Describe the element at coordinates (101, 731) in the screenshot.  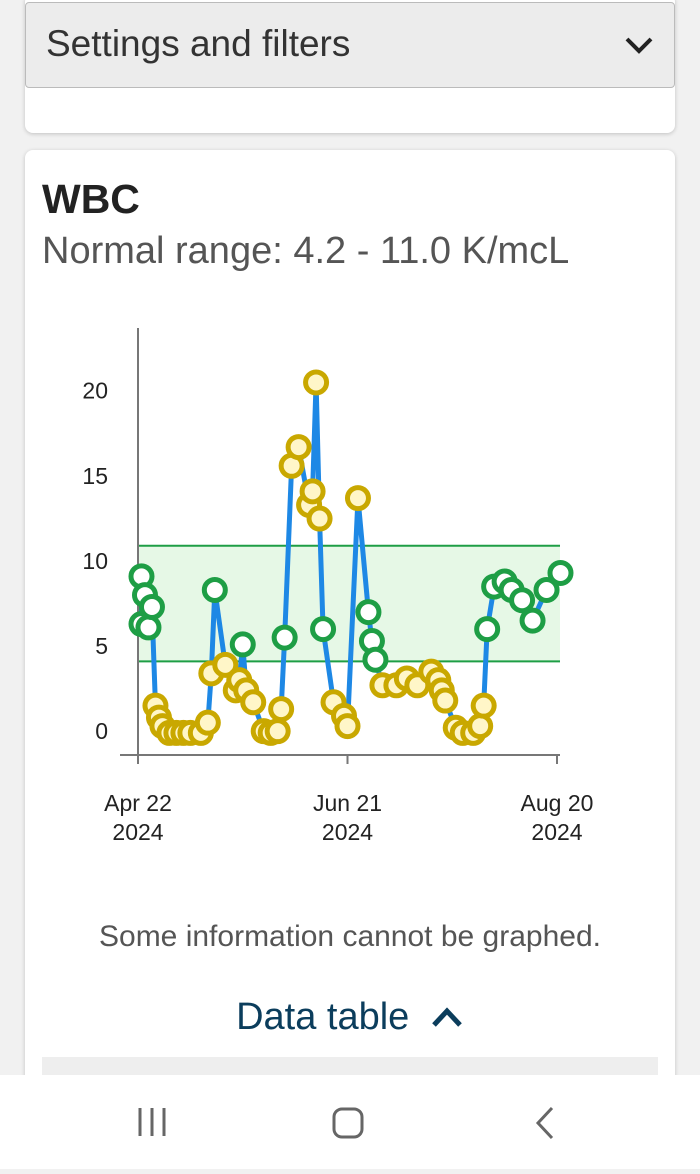
I see `y-tick-label: 0` at that location.